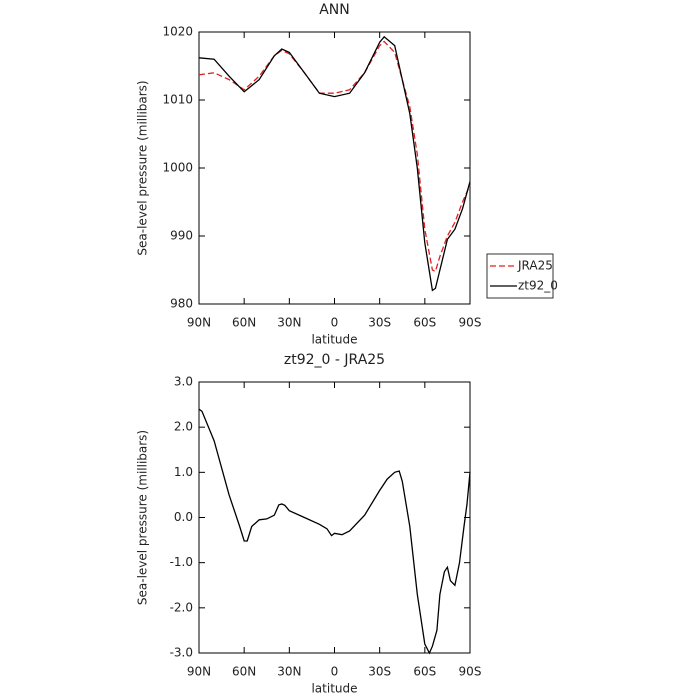 The height and width of the screenshot is (700, 700). I want to click on legend-box, so click(520, 276).